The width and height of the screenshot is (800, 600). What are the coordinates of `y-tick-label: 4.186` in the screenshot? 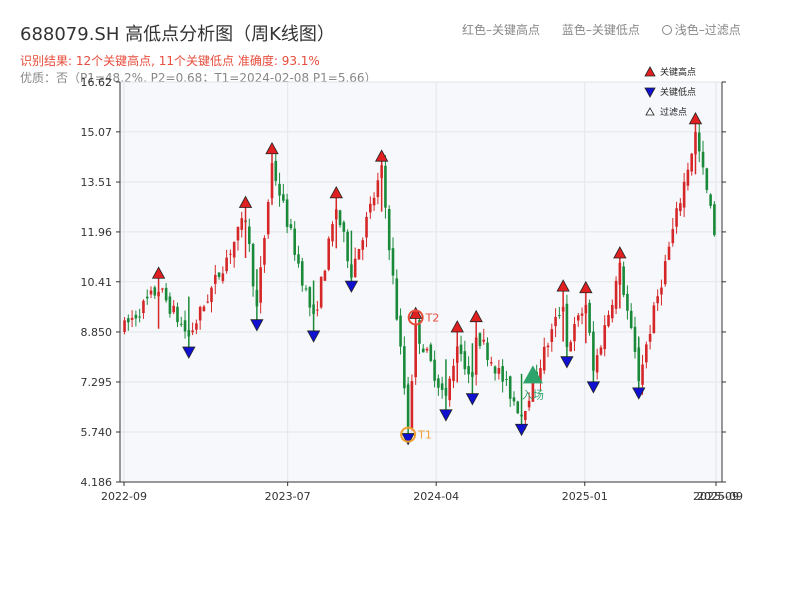 It's located at (97, 482).